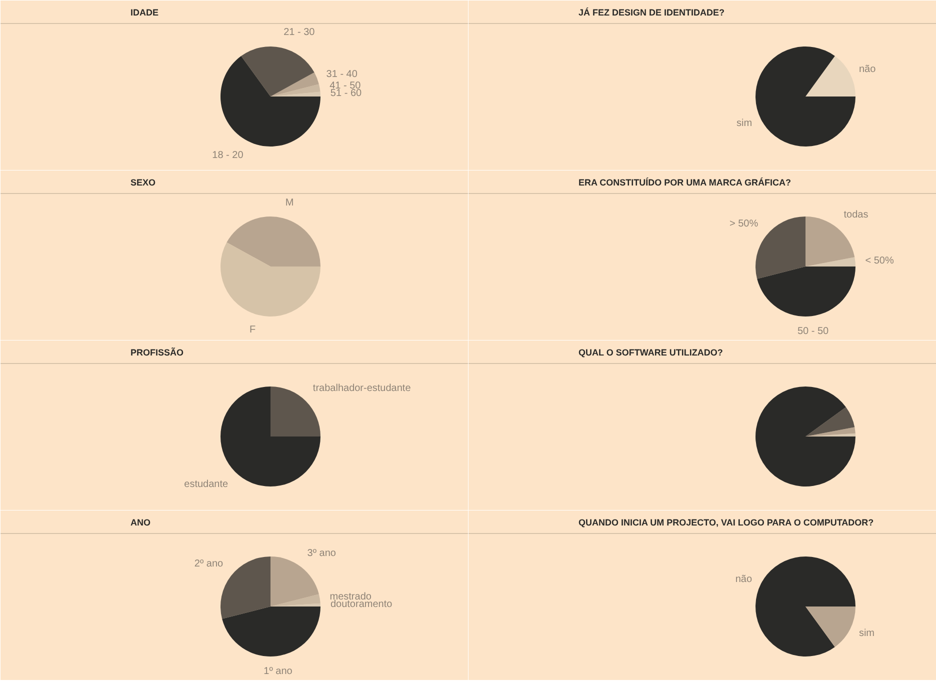  I want to click on slice-label: F, so click(252, 330).